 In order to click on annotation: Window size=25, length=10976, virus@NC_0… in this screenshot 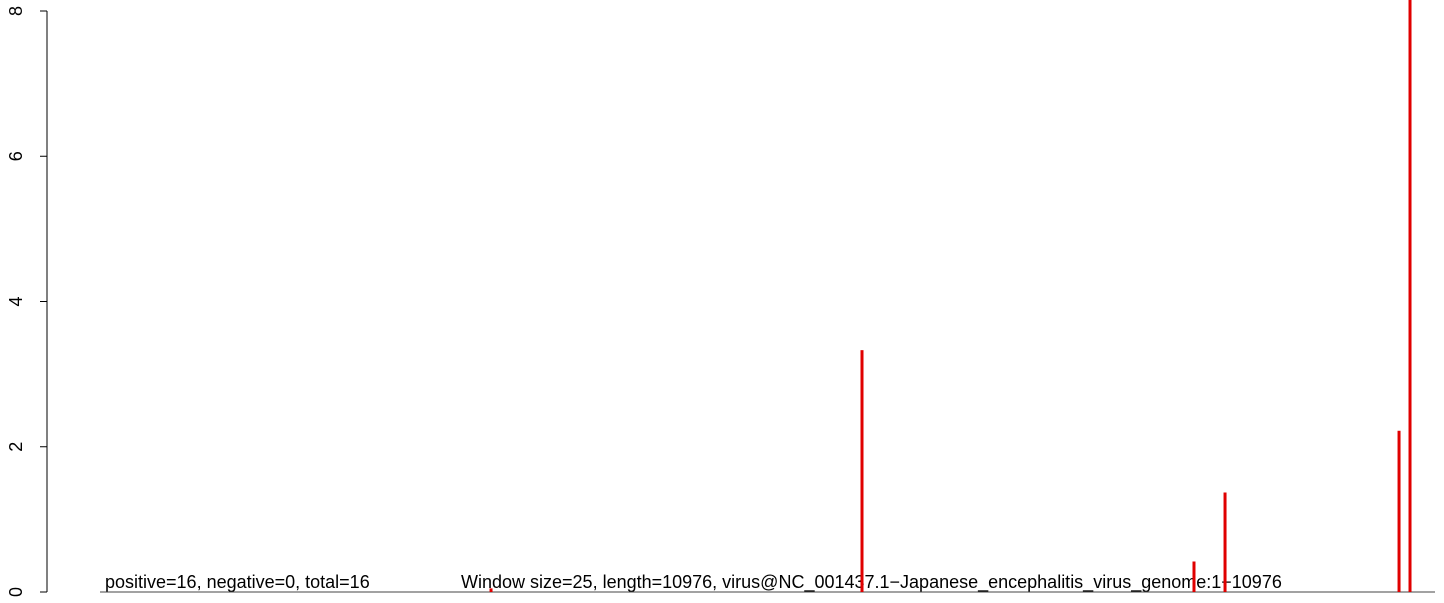, I will do `click(871, 582)`.